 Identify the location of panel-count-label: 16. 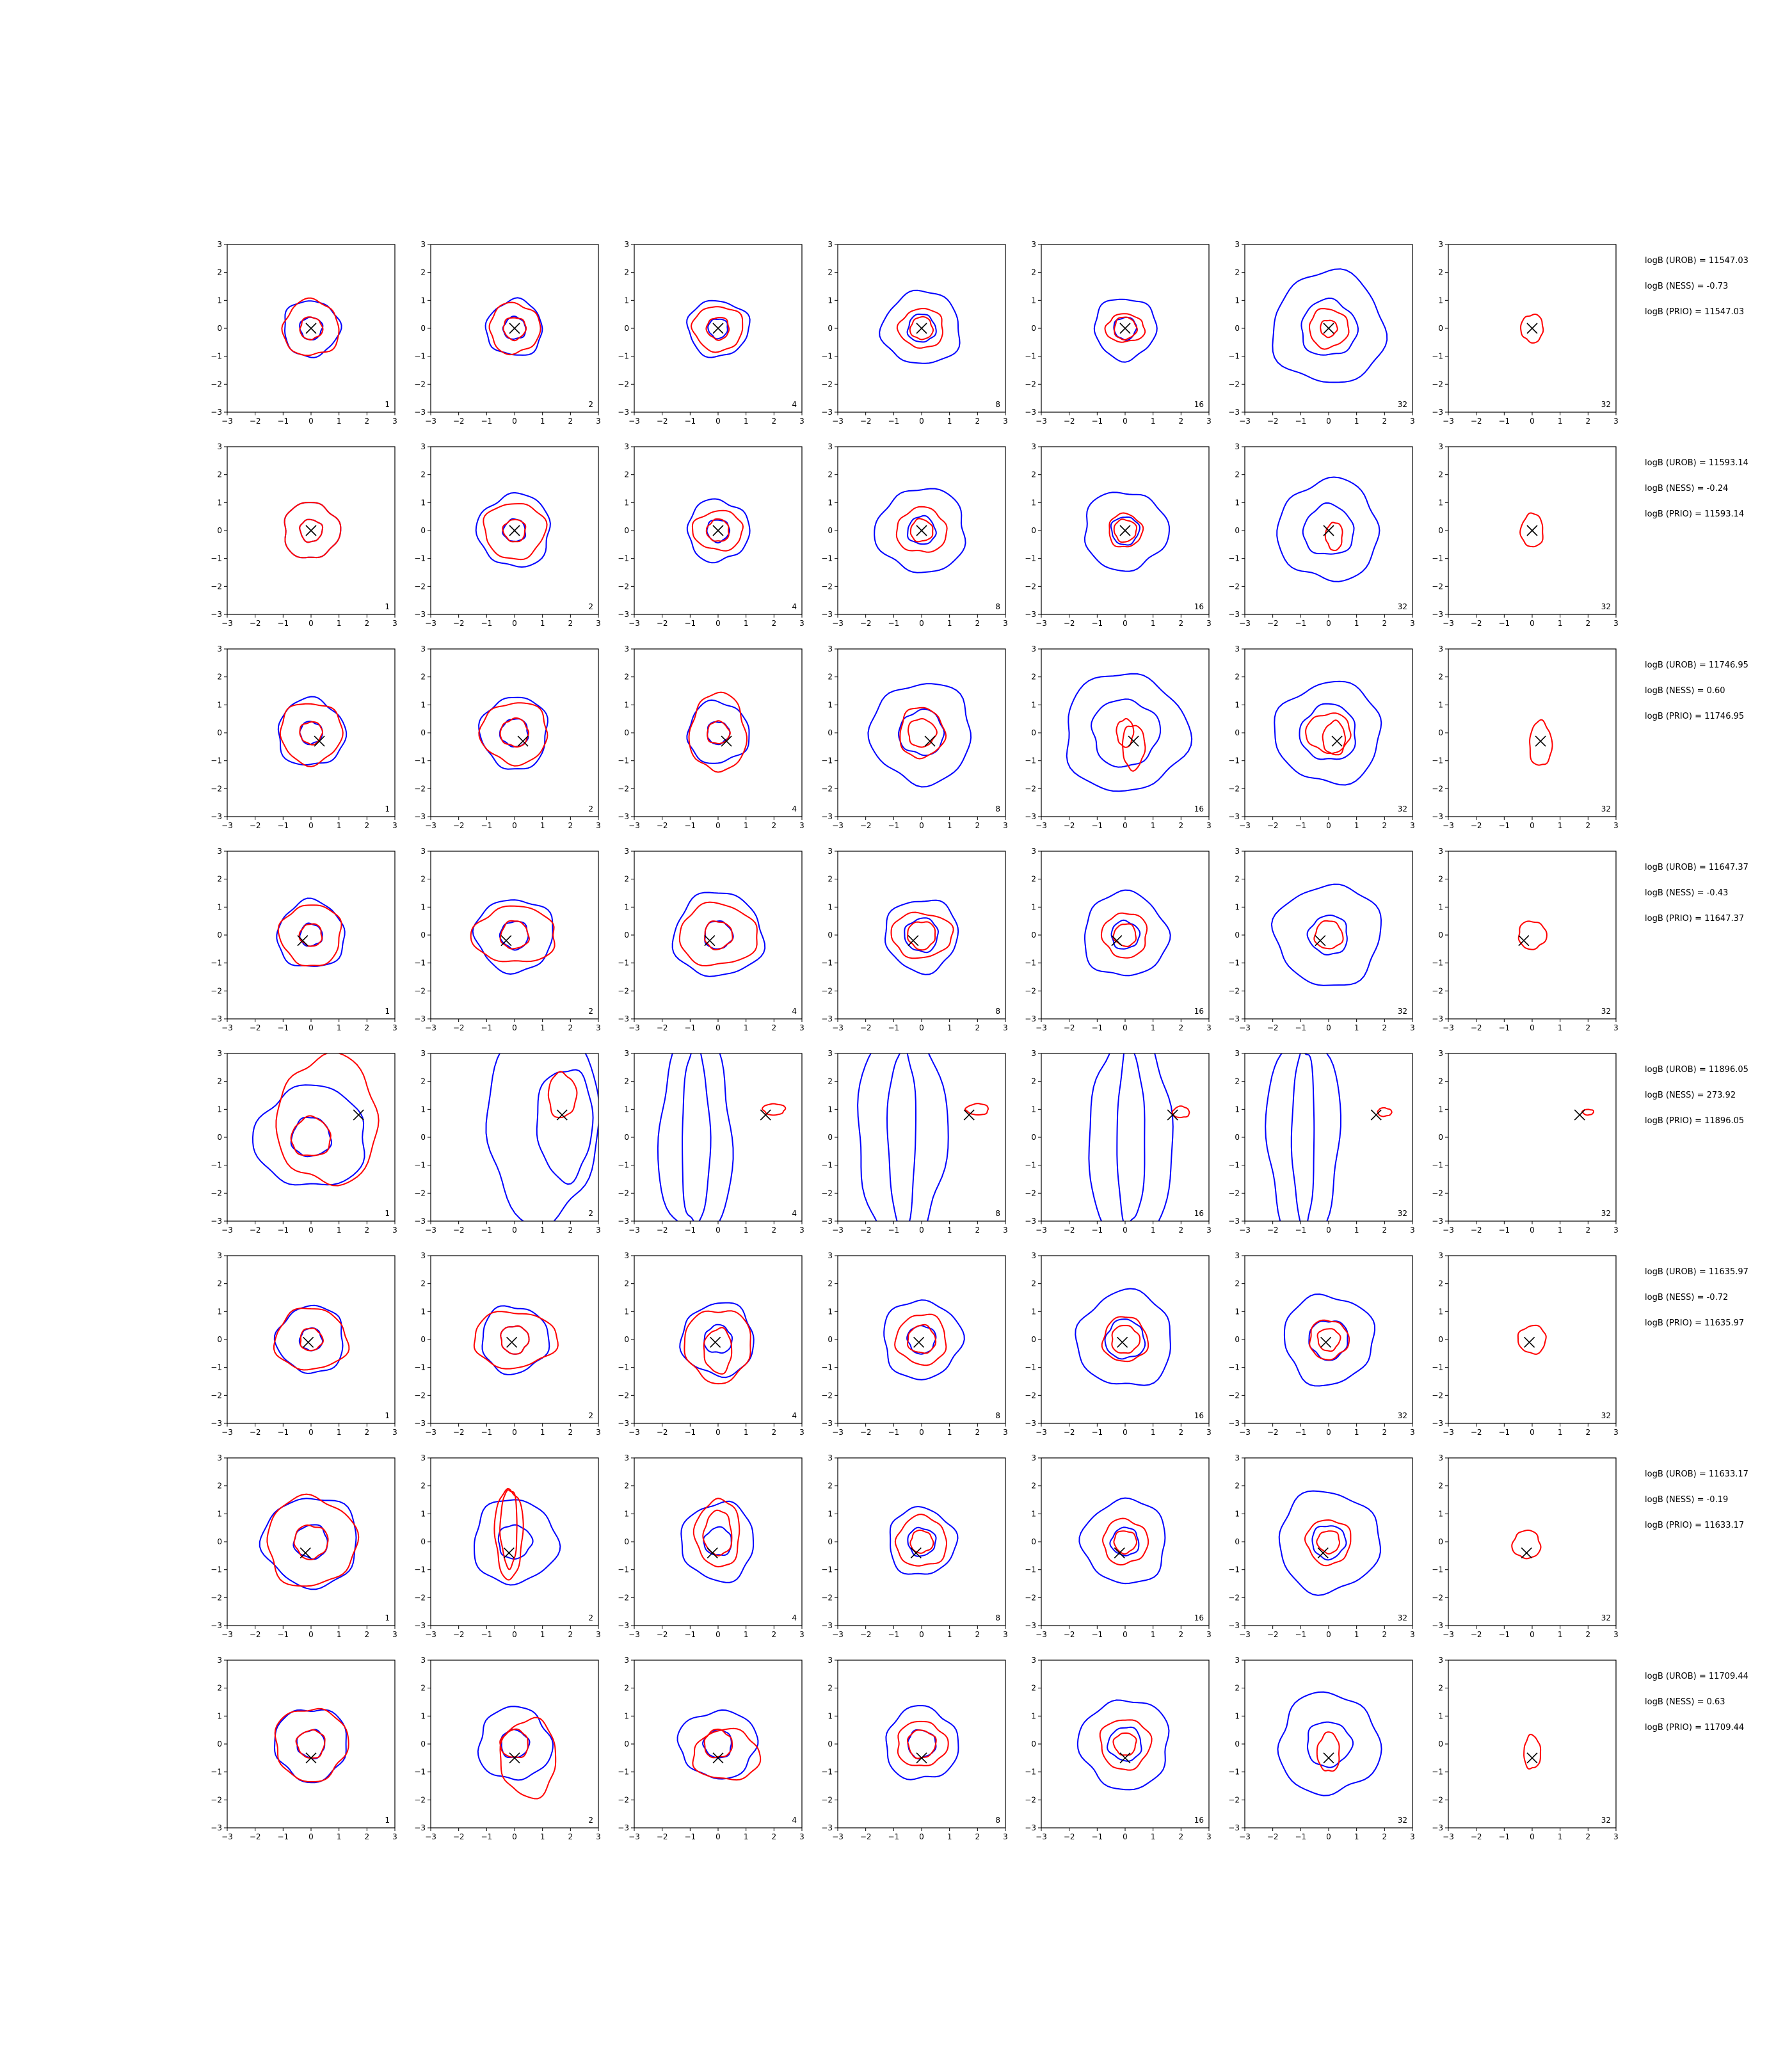
(1199, 1011).